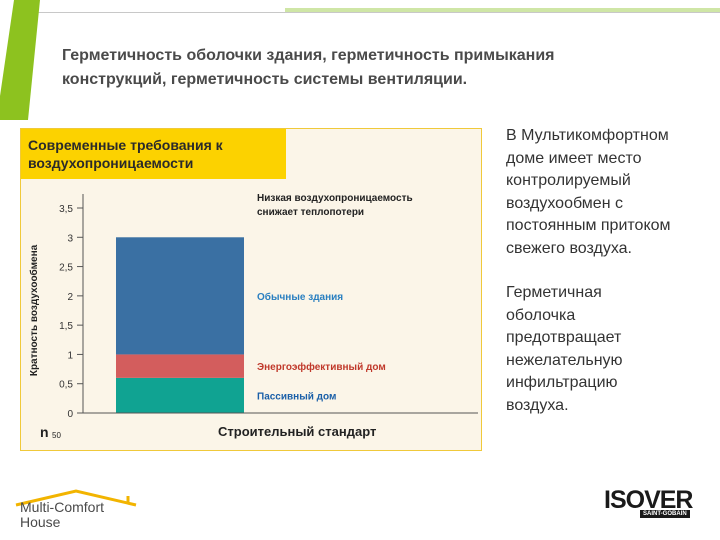 The width and height of the screenshot is (720, 540). Describe the element at coordinates (310, 212) in the screenshot. I see `annotation-line-2: снижает теплопотери` at that location.